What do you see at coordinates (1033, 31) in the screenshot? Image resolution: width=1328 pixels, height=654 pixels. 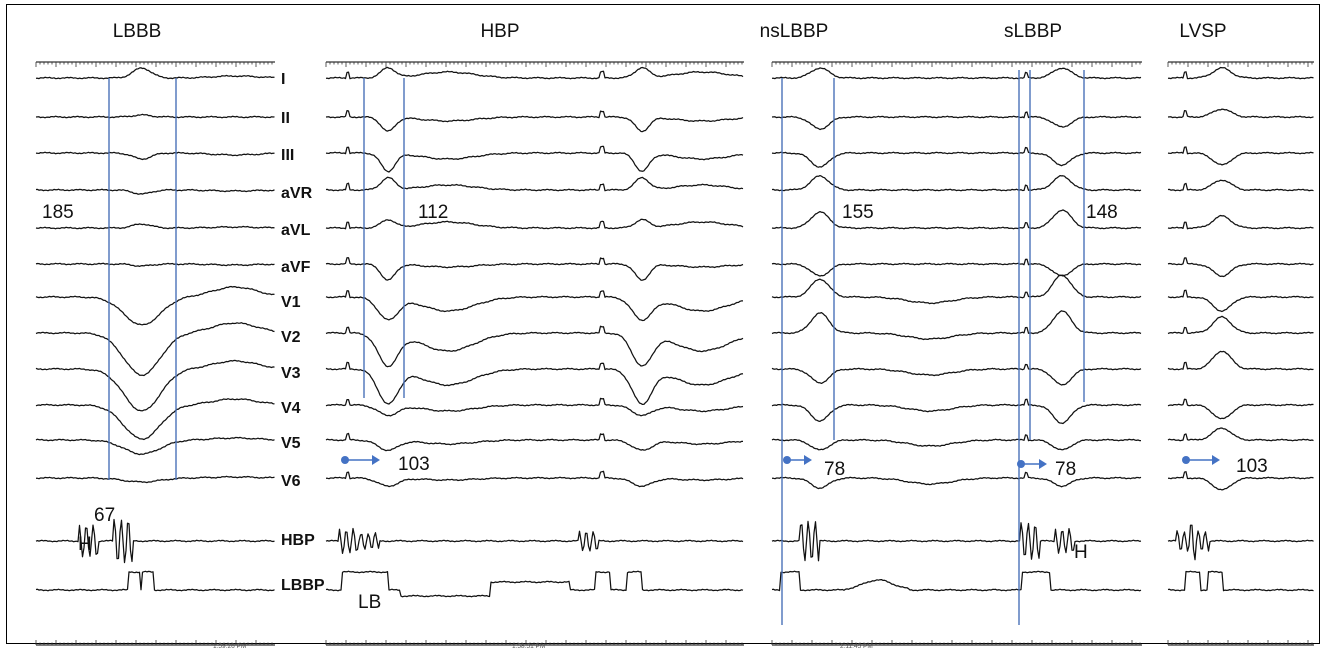 I see `title-slbbp: sLBBP` at bounding box center [1033, 31].